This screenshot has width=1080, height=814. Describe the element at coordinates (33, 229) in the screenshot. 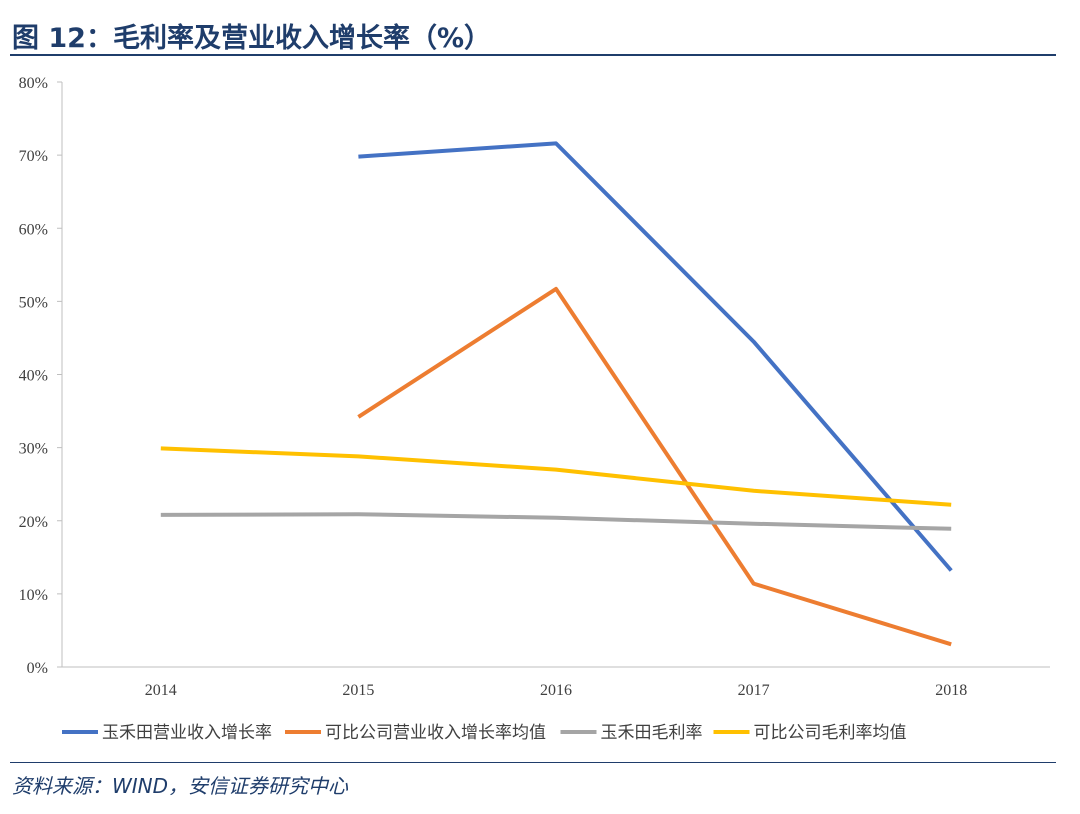

I see `y-tick-label: 60%` at that location.